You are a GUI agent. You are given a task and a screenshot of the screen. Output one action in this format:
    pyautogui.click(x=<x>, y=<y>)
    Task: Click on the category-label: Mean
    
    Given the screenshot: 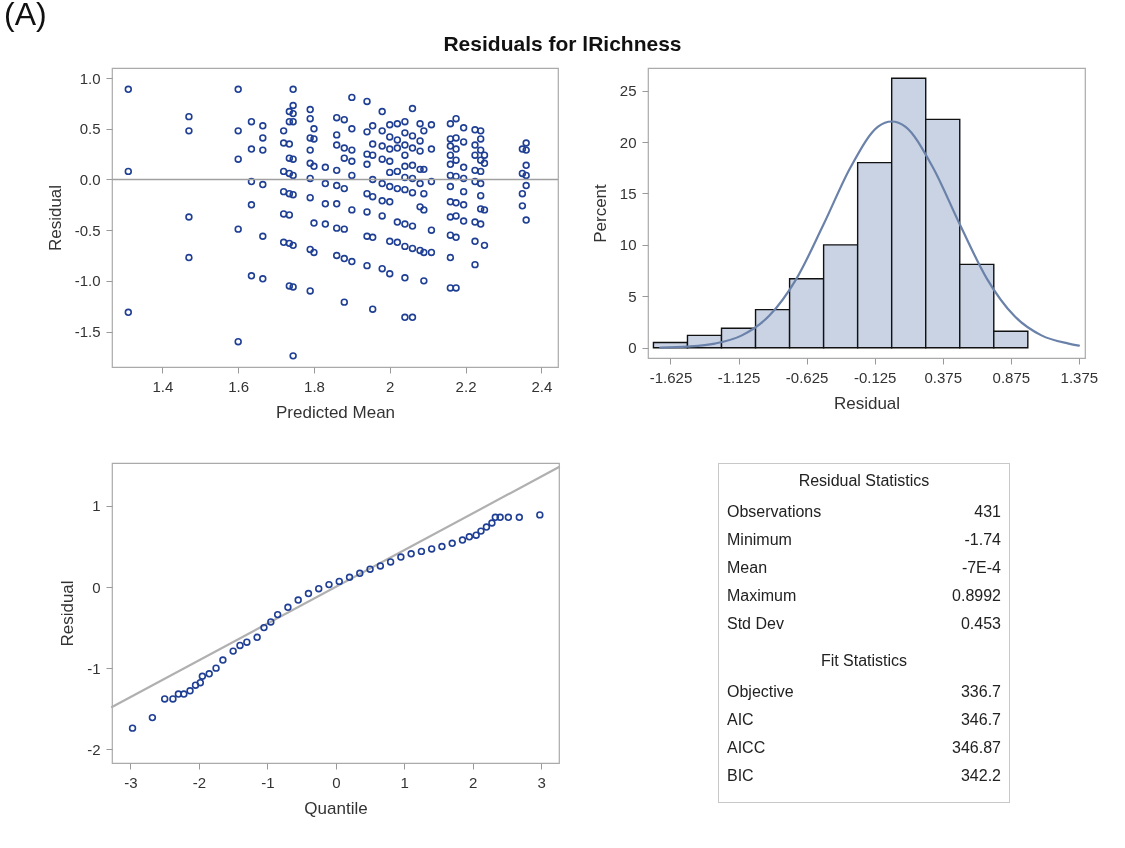 What is the action you would take?
    pyautogui.click(x=747, y=568)
    